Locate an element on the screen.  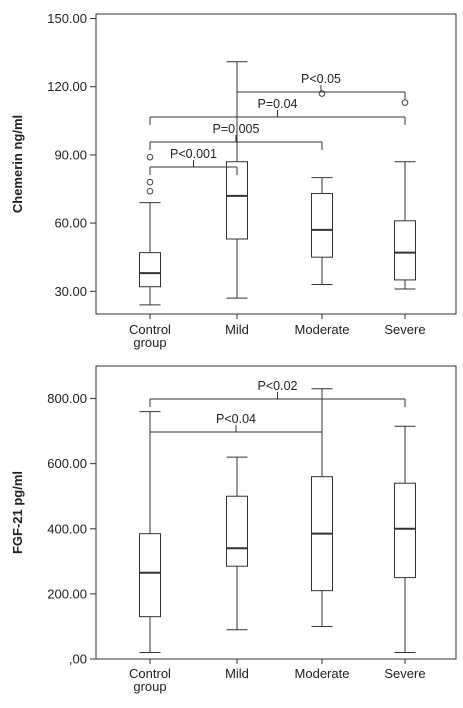
y-tick-label: 400.00 is located at coordinates (67, 528).